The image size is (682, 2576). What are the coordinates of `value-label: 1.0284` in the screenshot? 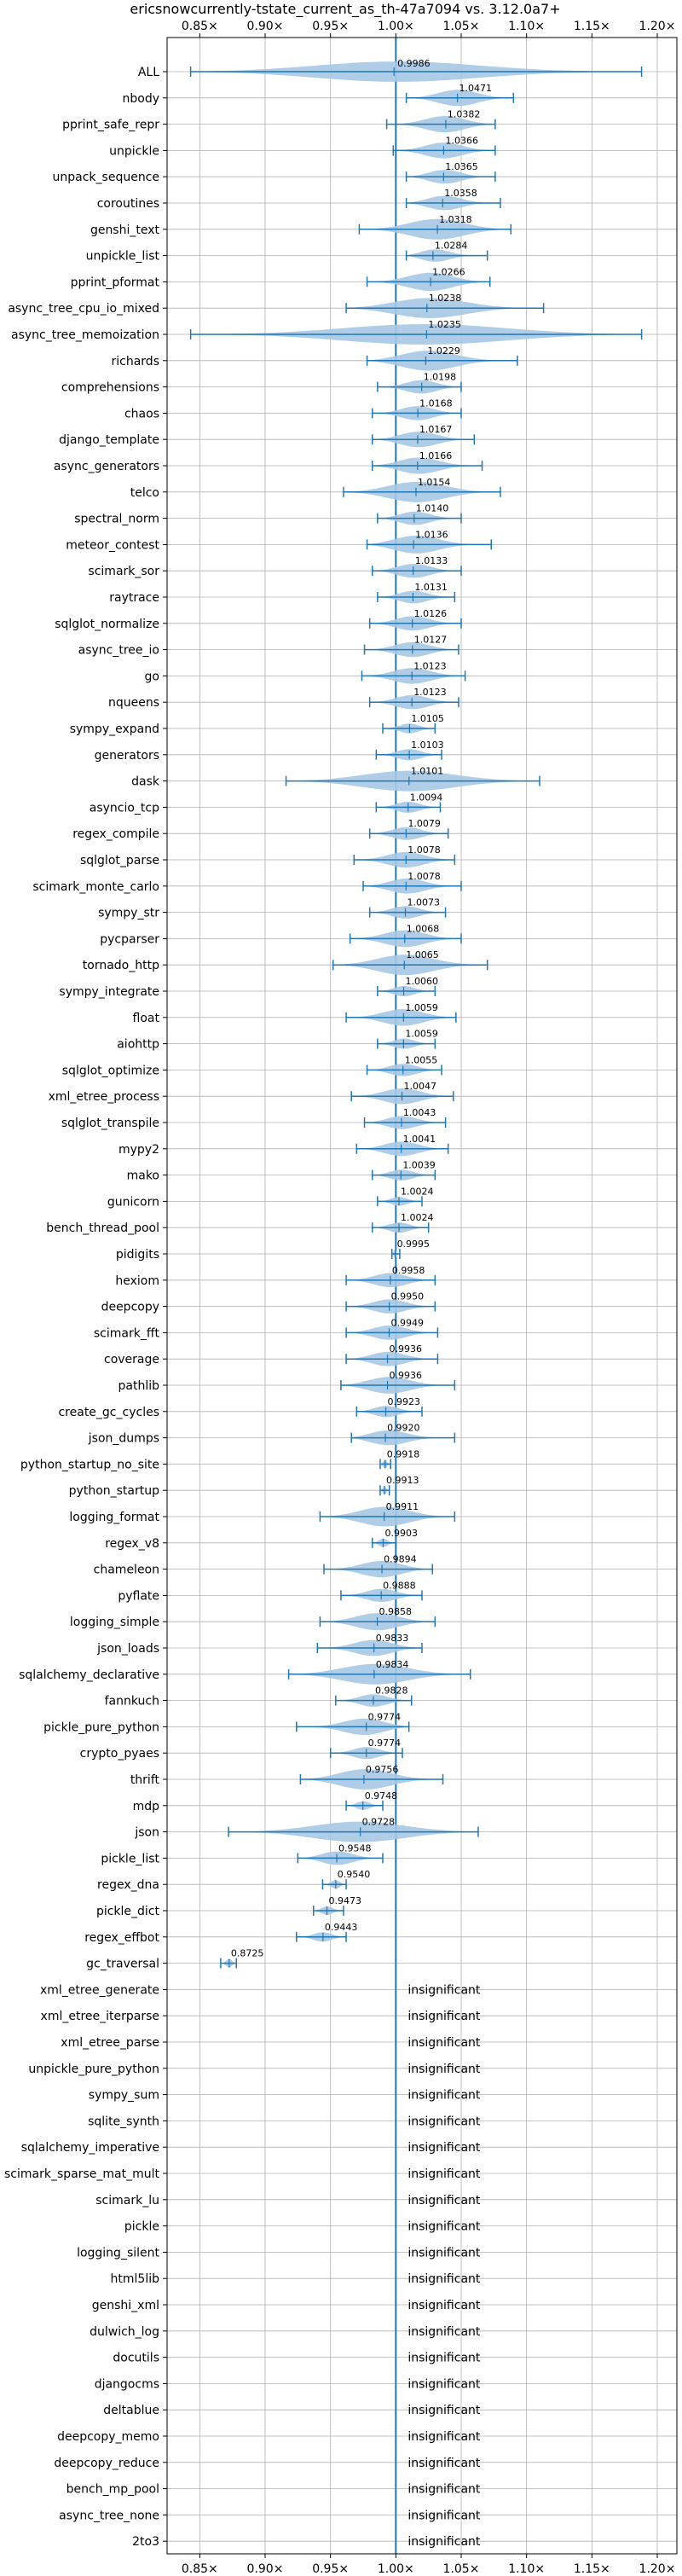 It's located at (451, 246).